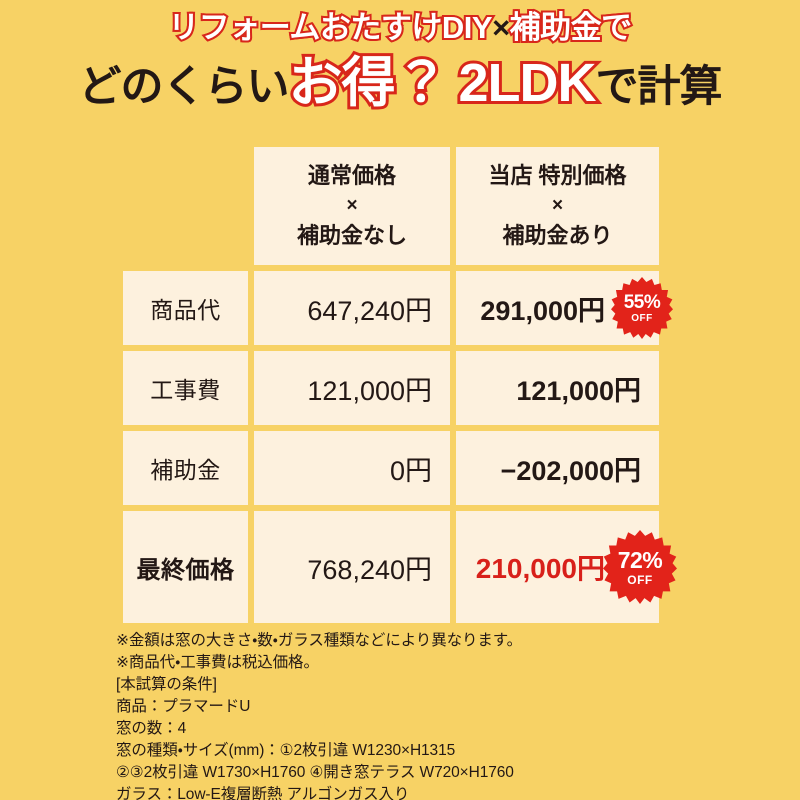 This screenshot has height=800, width=800. Describe the element at coordinates (185, 206) in the screenshot. I see `header-label-corner` at that location.